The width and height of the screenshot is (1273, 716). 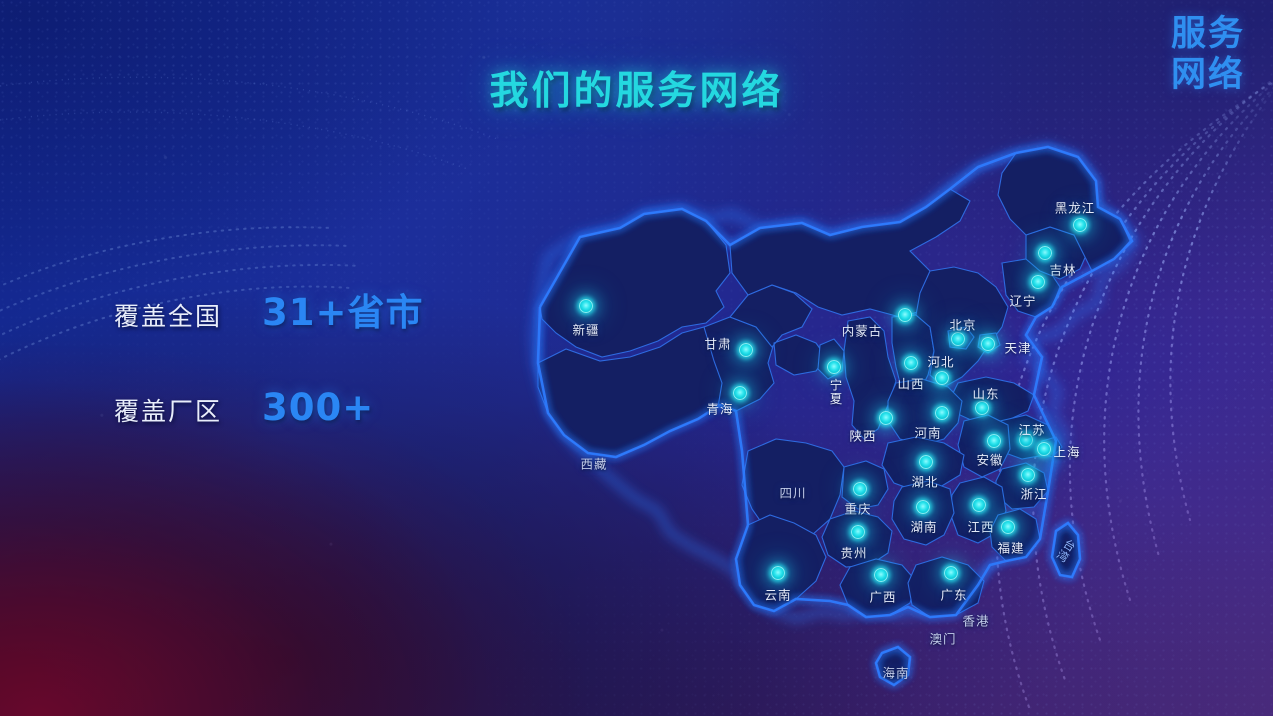 What do you see at coordinates (720, 409) in the screenshot?
I see `province-label: 青海` at bounding box center [720, 409].